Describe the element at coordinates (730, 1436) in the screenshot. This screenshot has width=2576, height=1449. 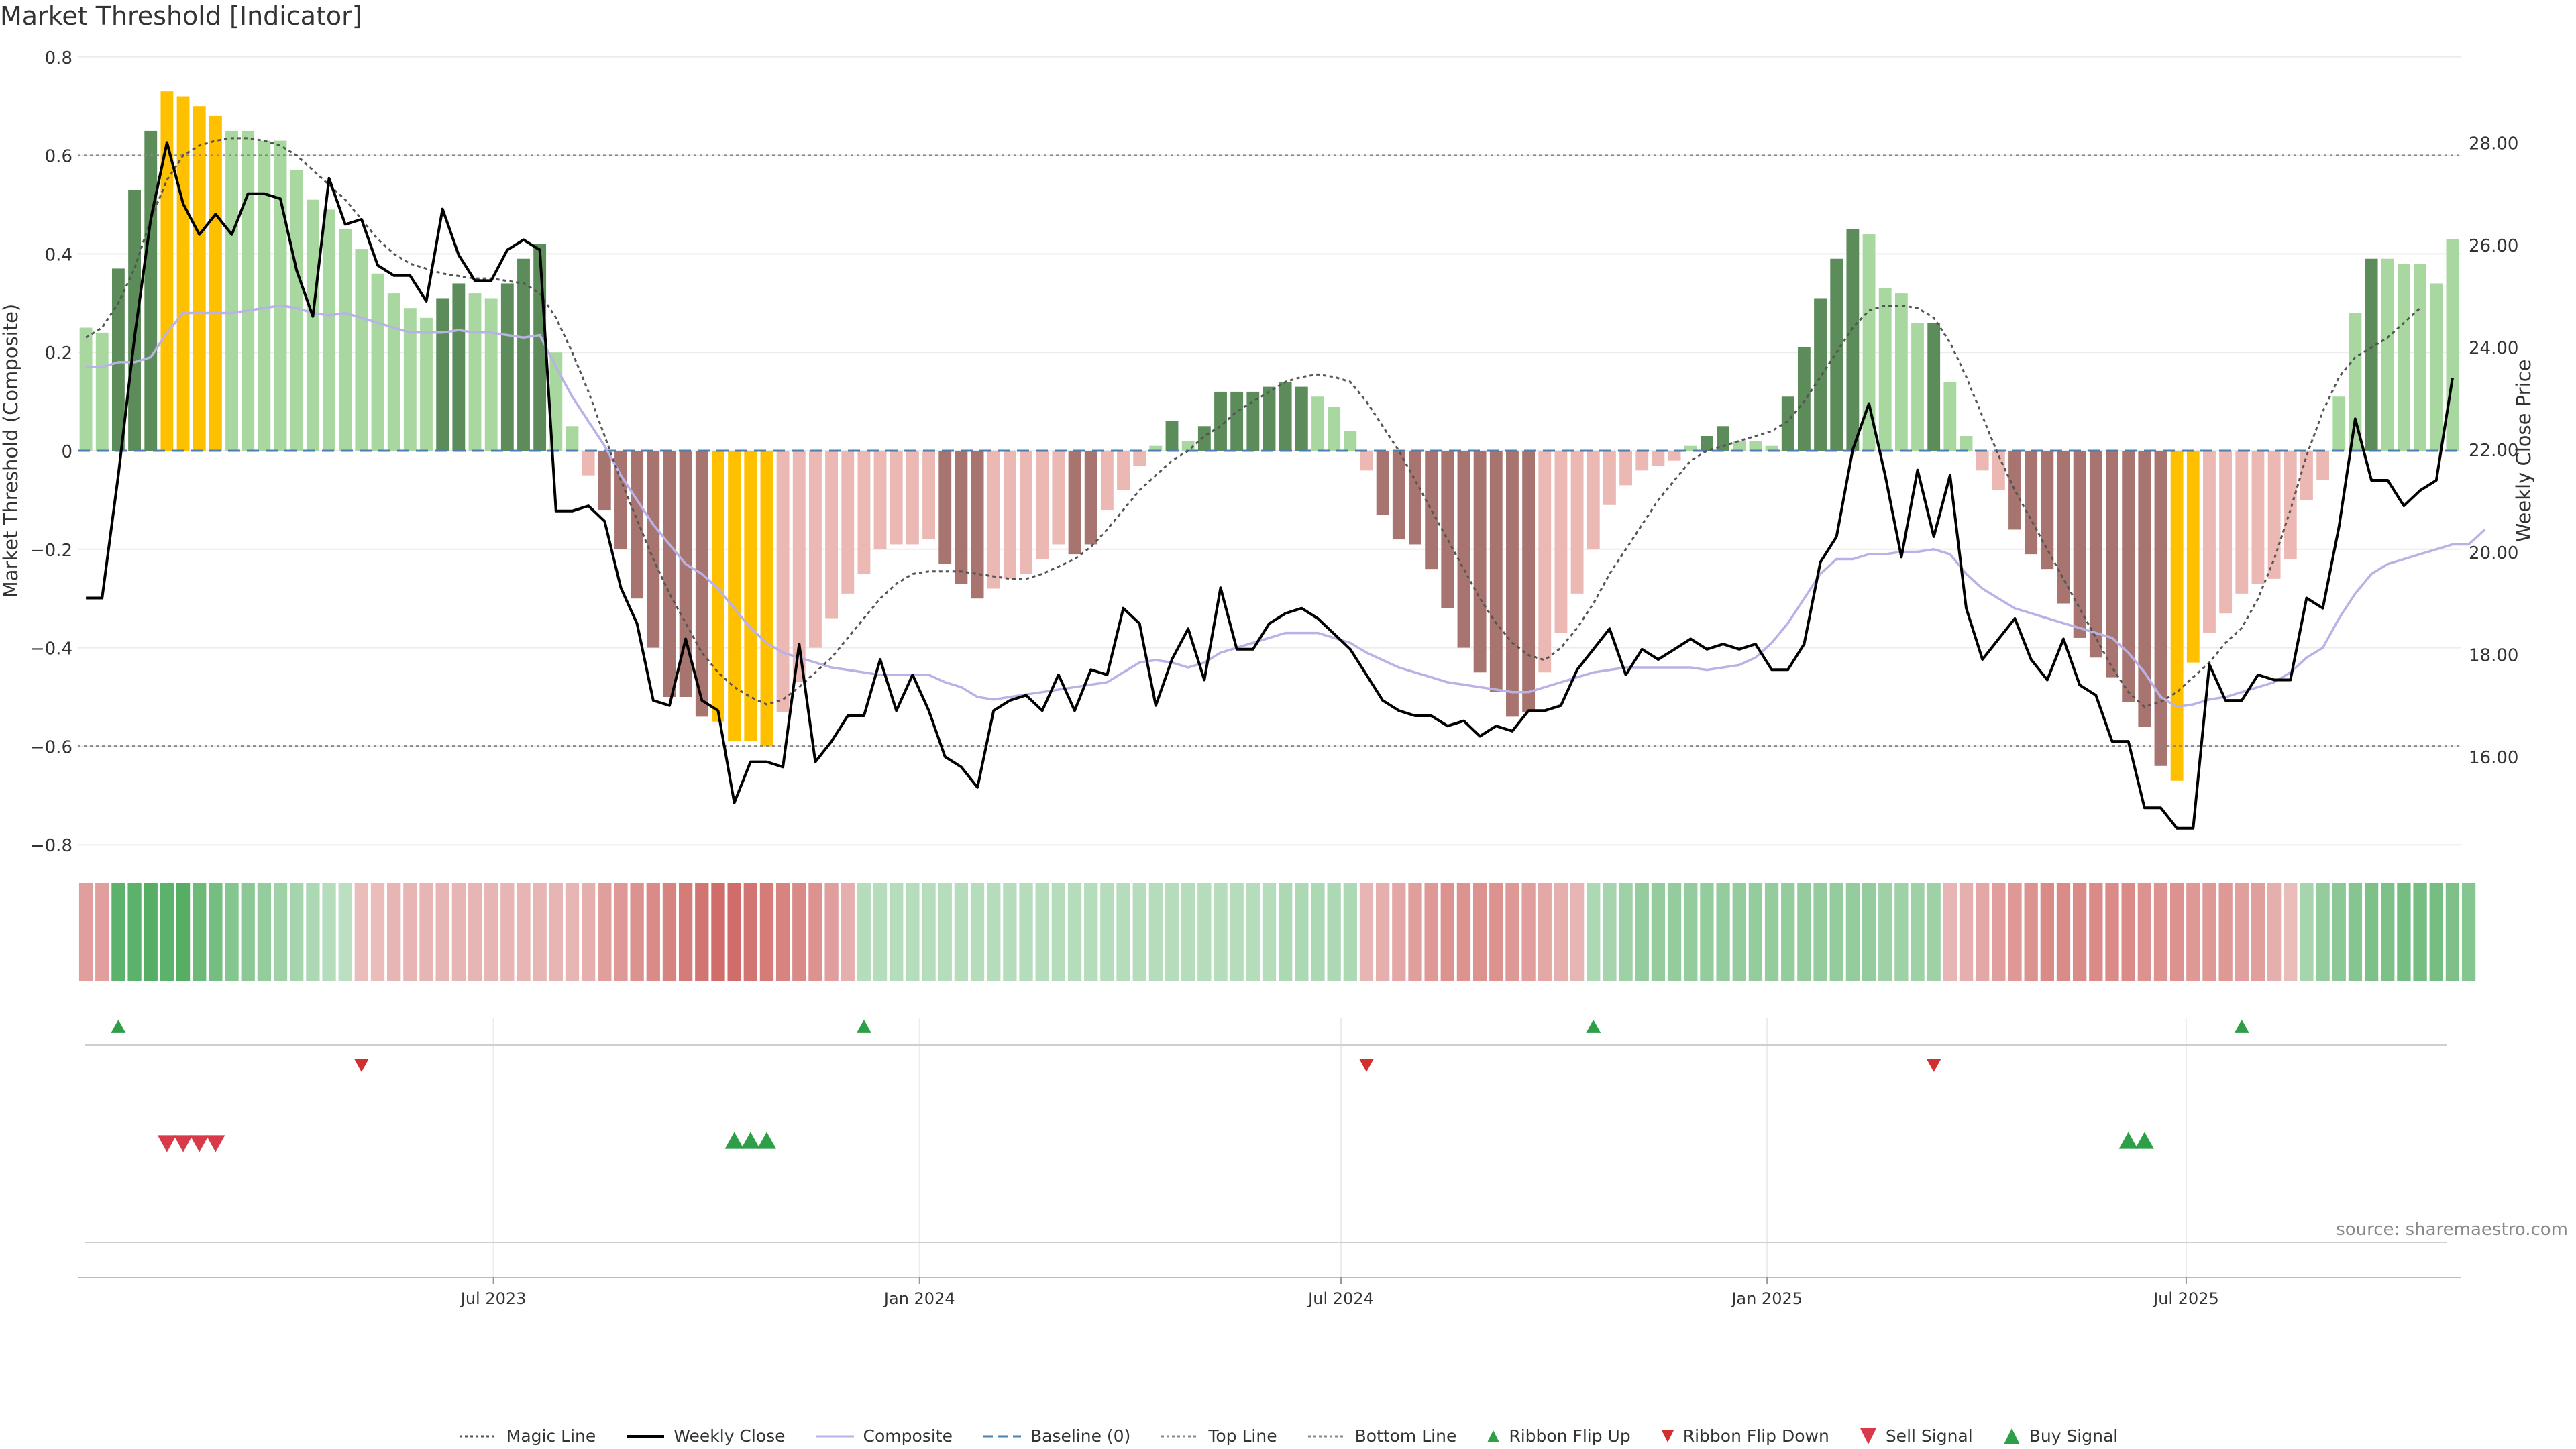
I see `legend-label: Weekly Close` at that location.